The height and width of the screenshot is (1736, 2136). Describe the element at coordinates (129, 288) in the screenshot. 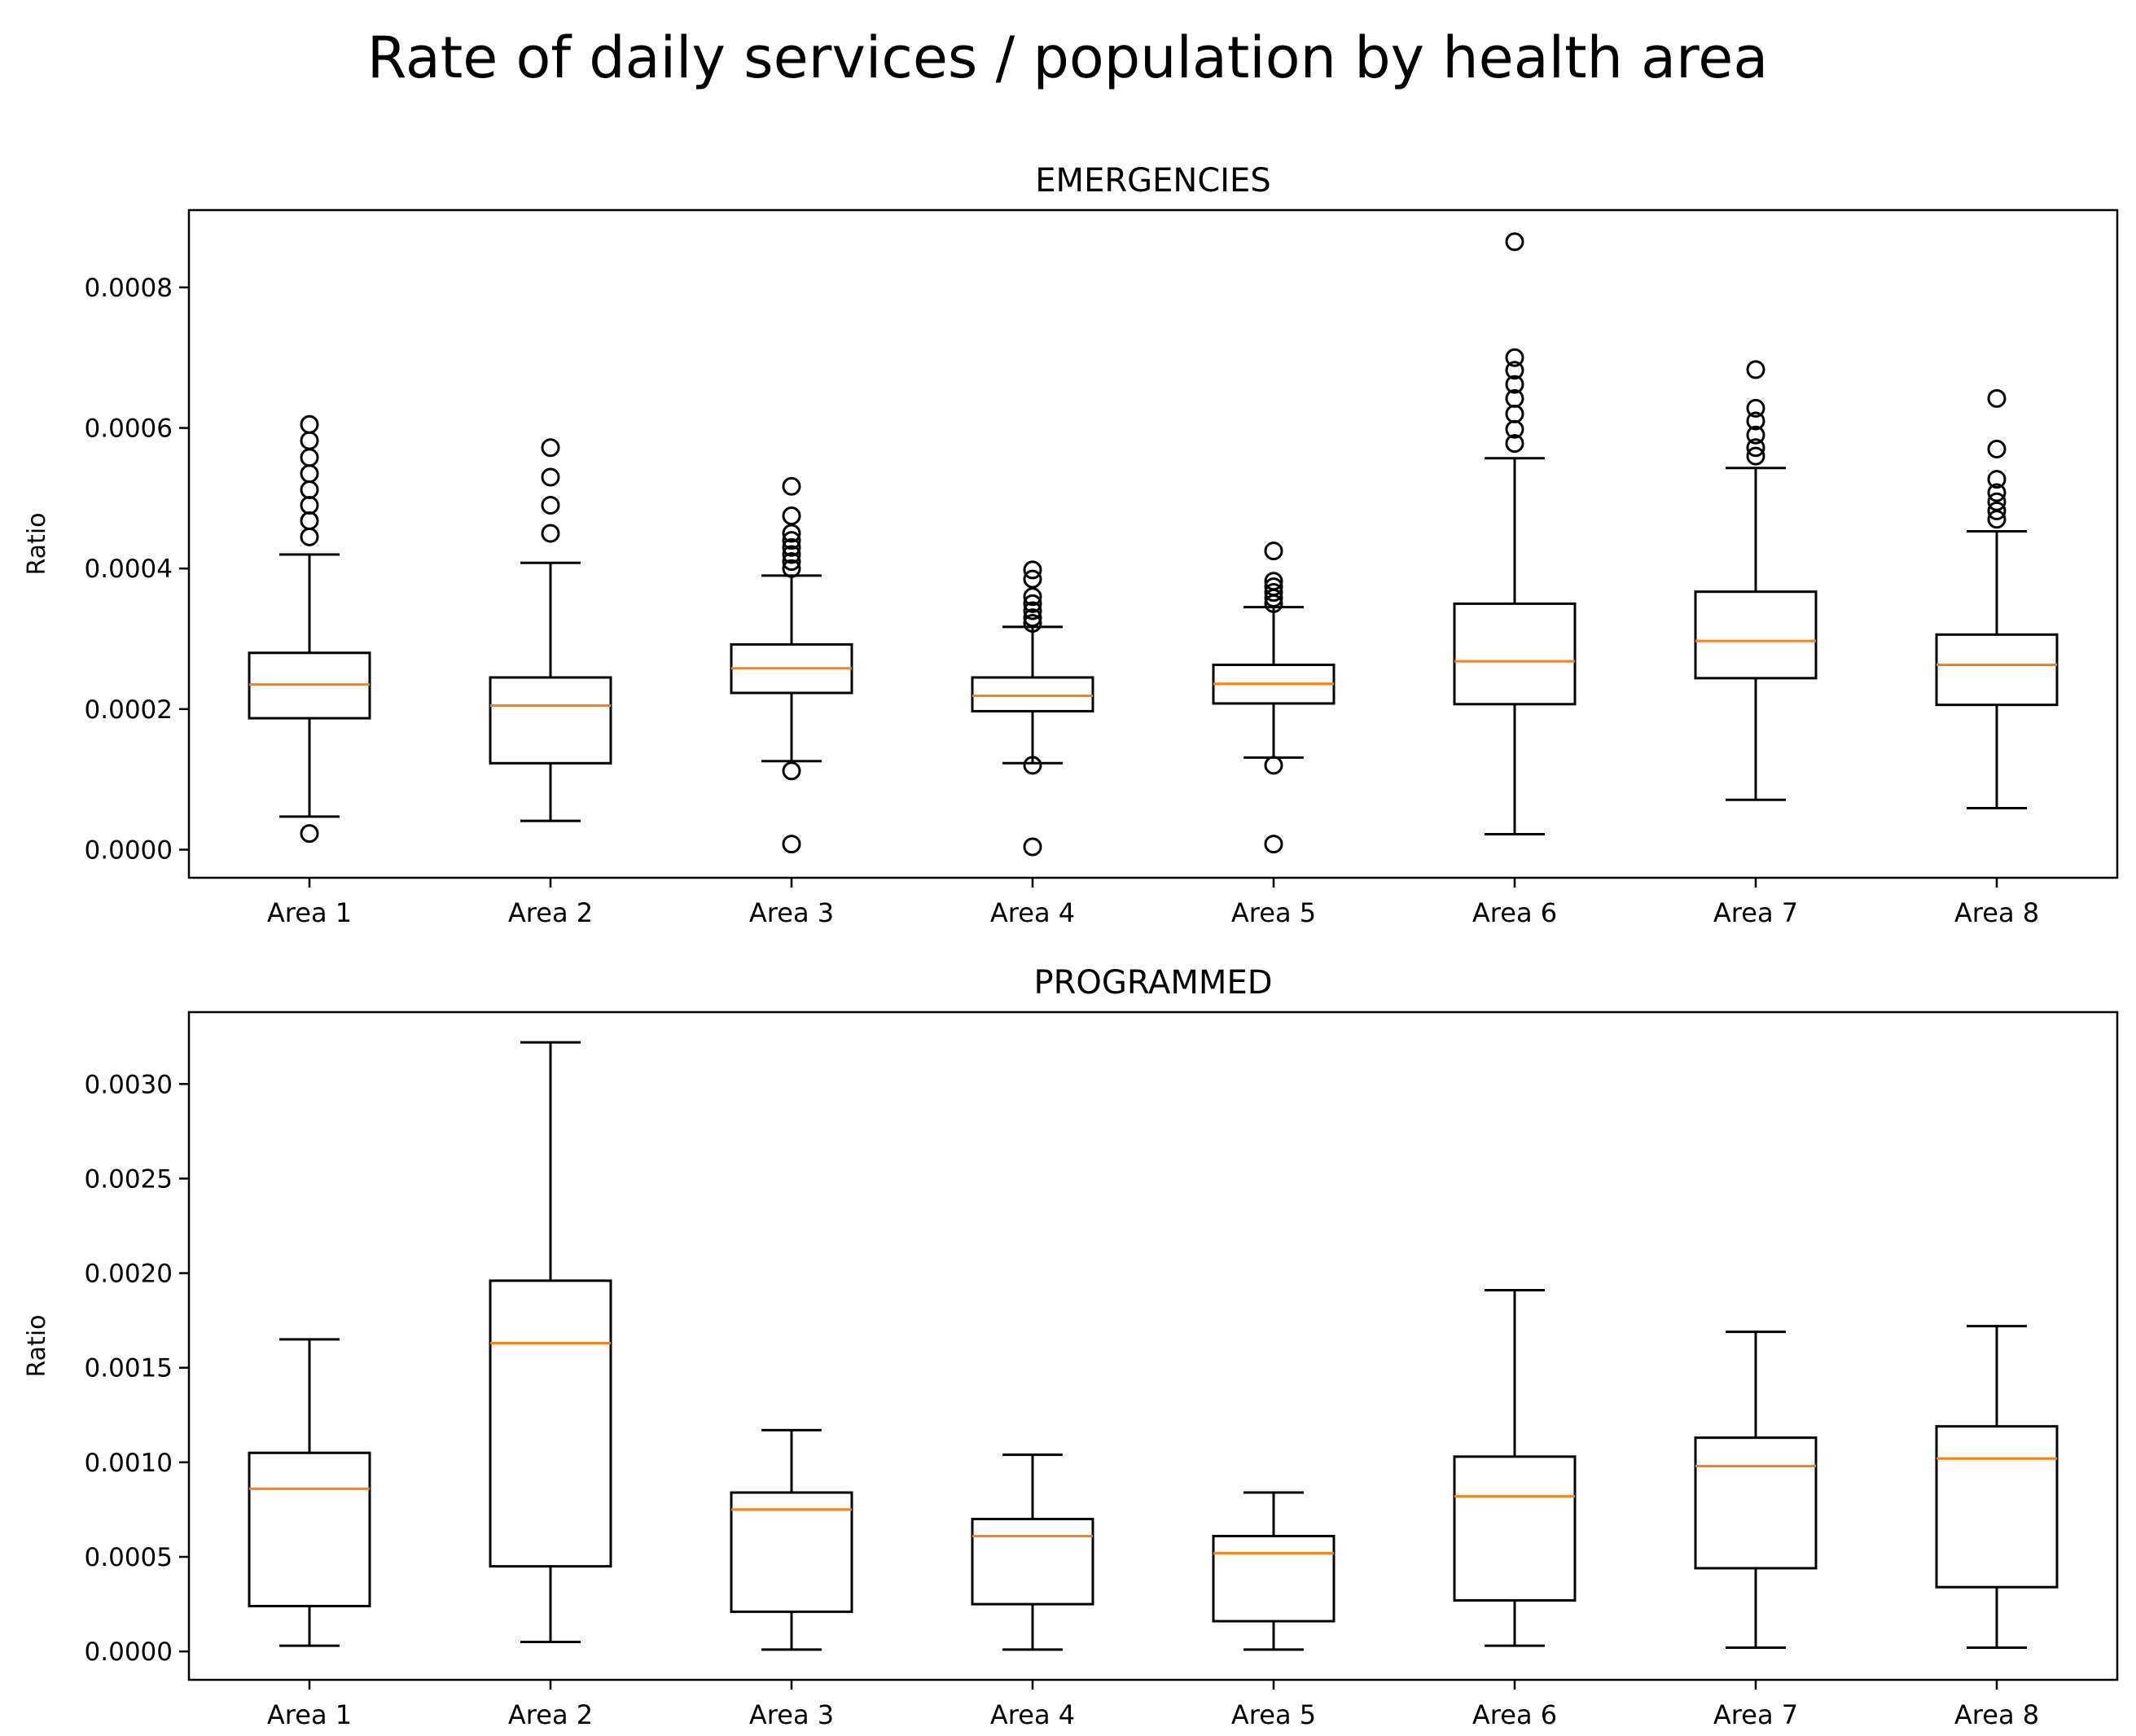

I see `y-tick-label: 0.0008` at that location.